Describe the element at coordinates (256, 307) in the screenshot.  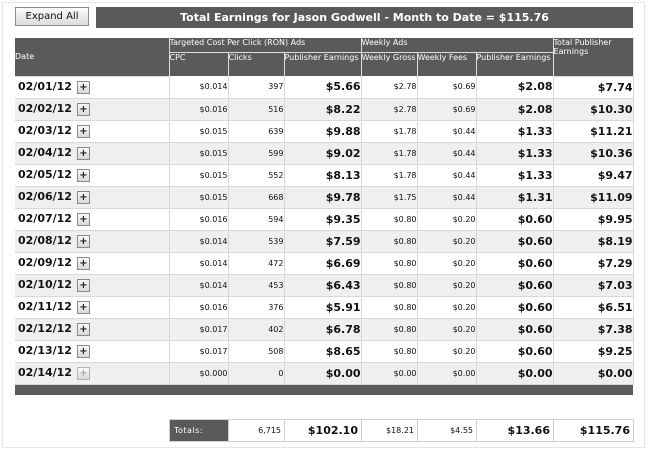
I see `cell-clicks: 376` at that location.